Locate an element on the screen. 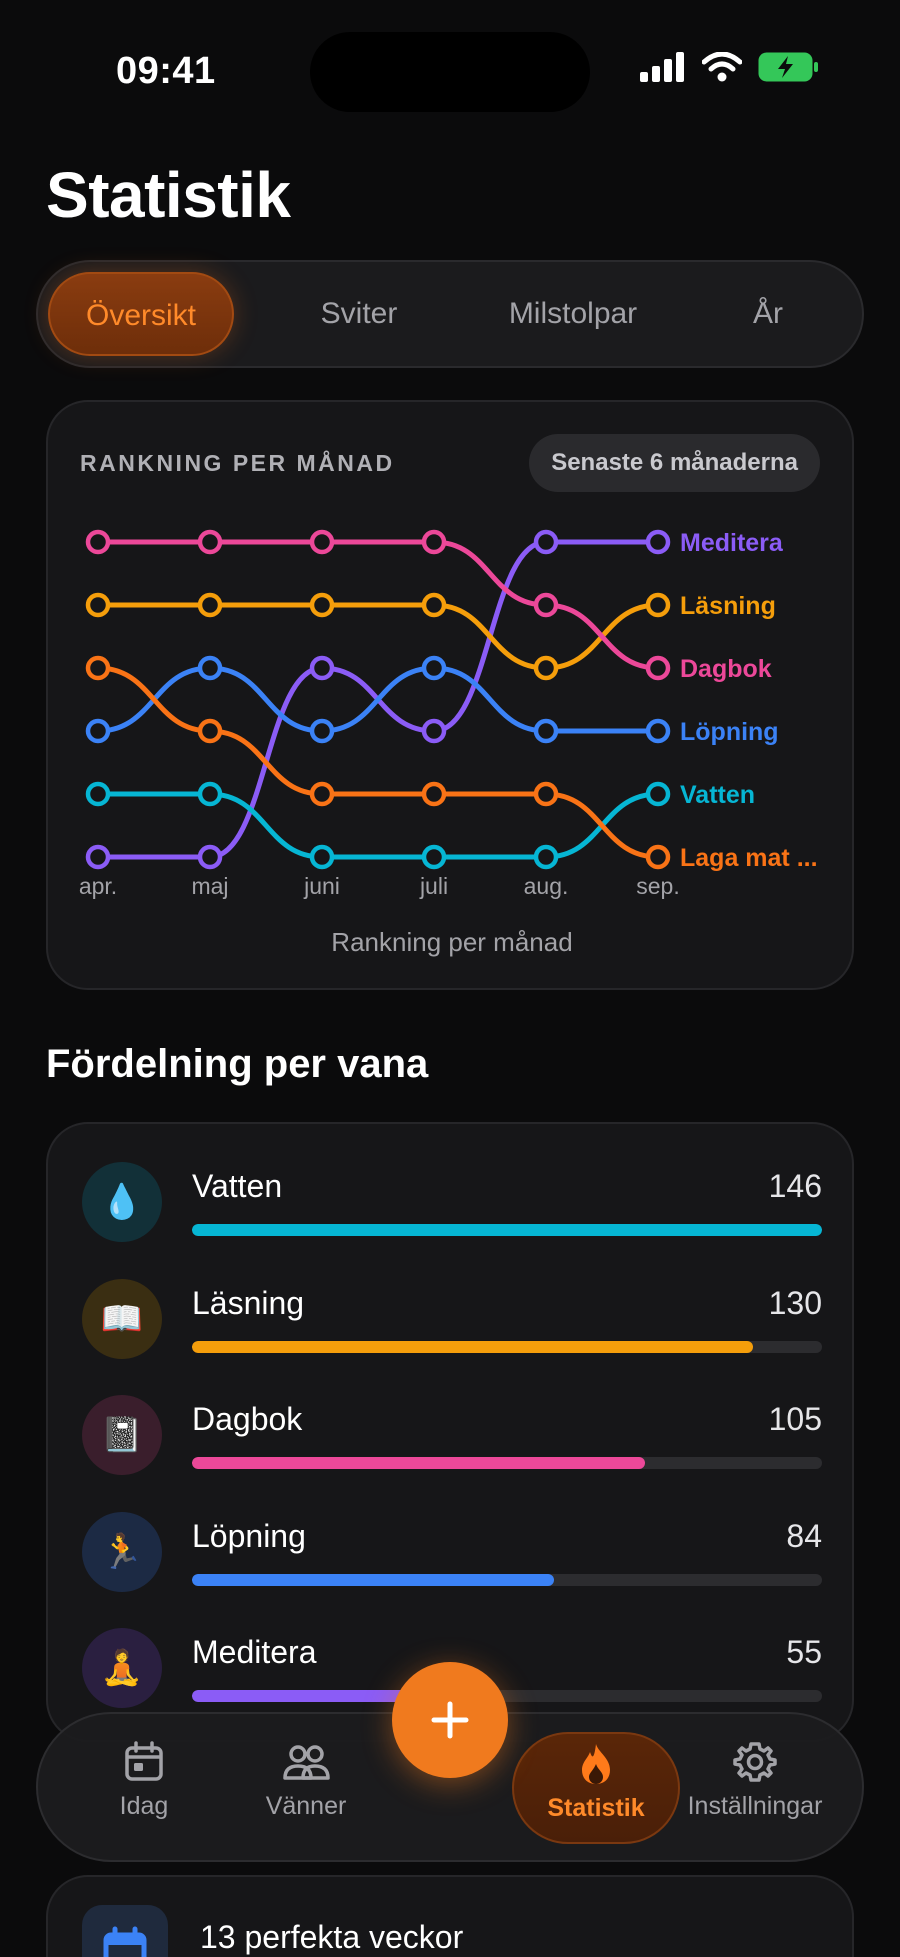 This screenshot has height=1957, width=900. habit-count: 84 is located at coordinates (804, 1535).